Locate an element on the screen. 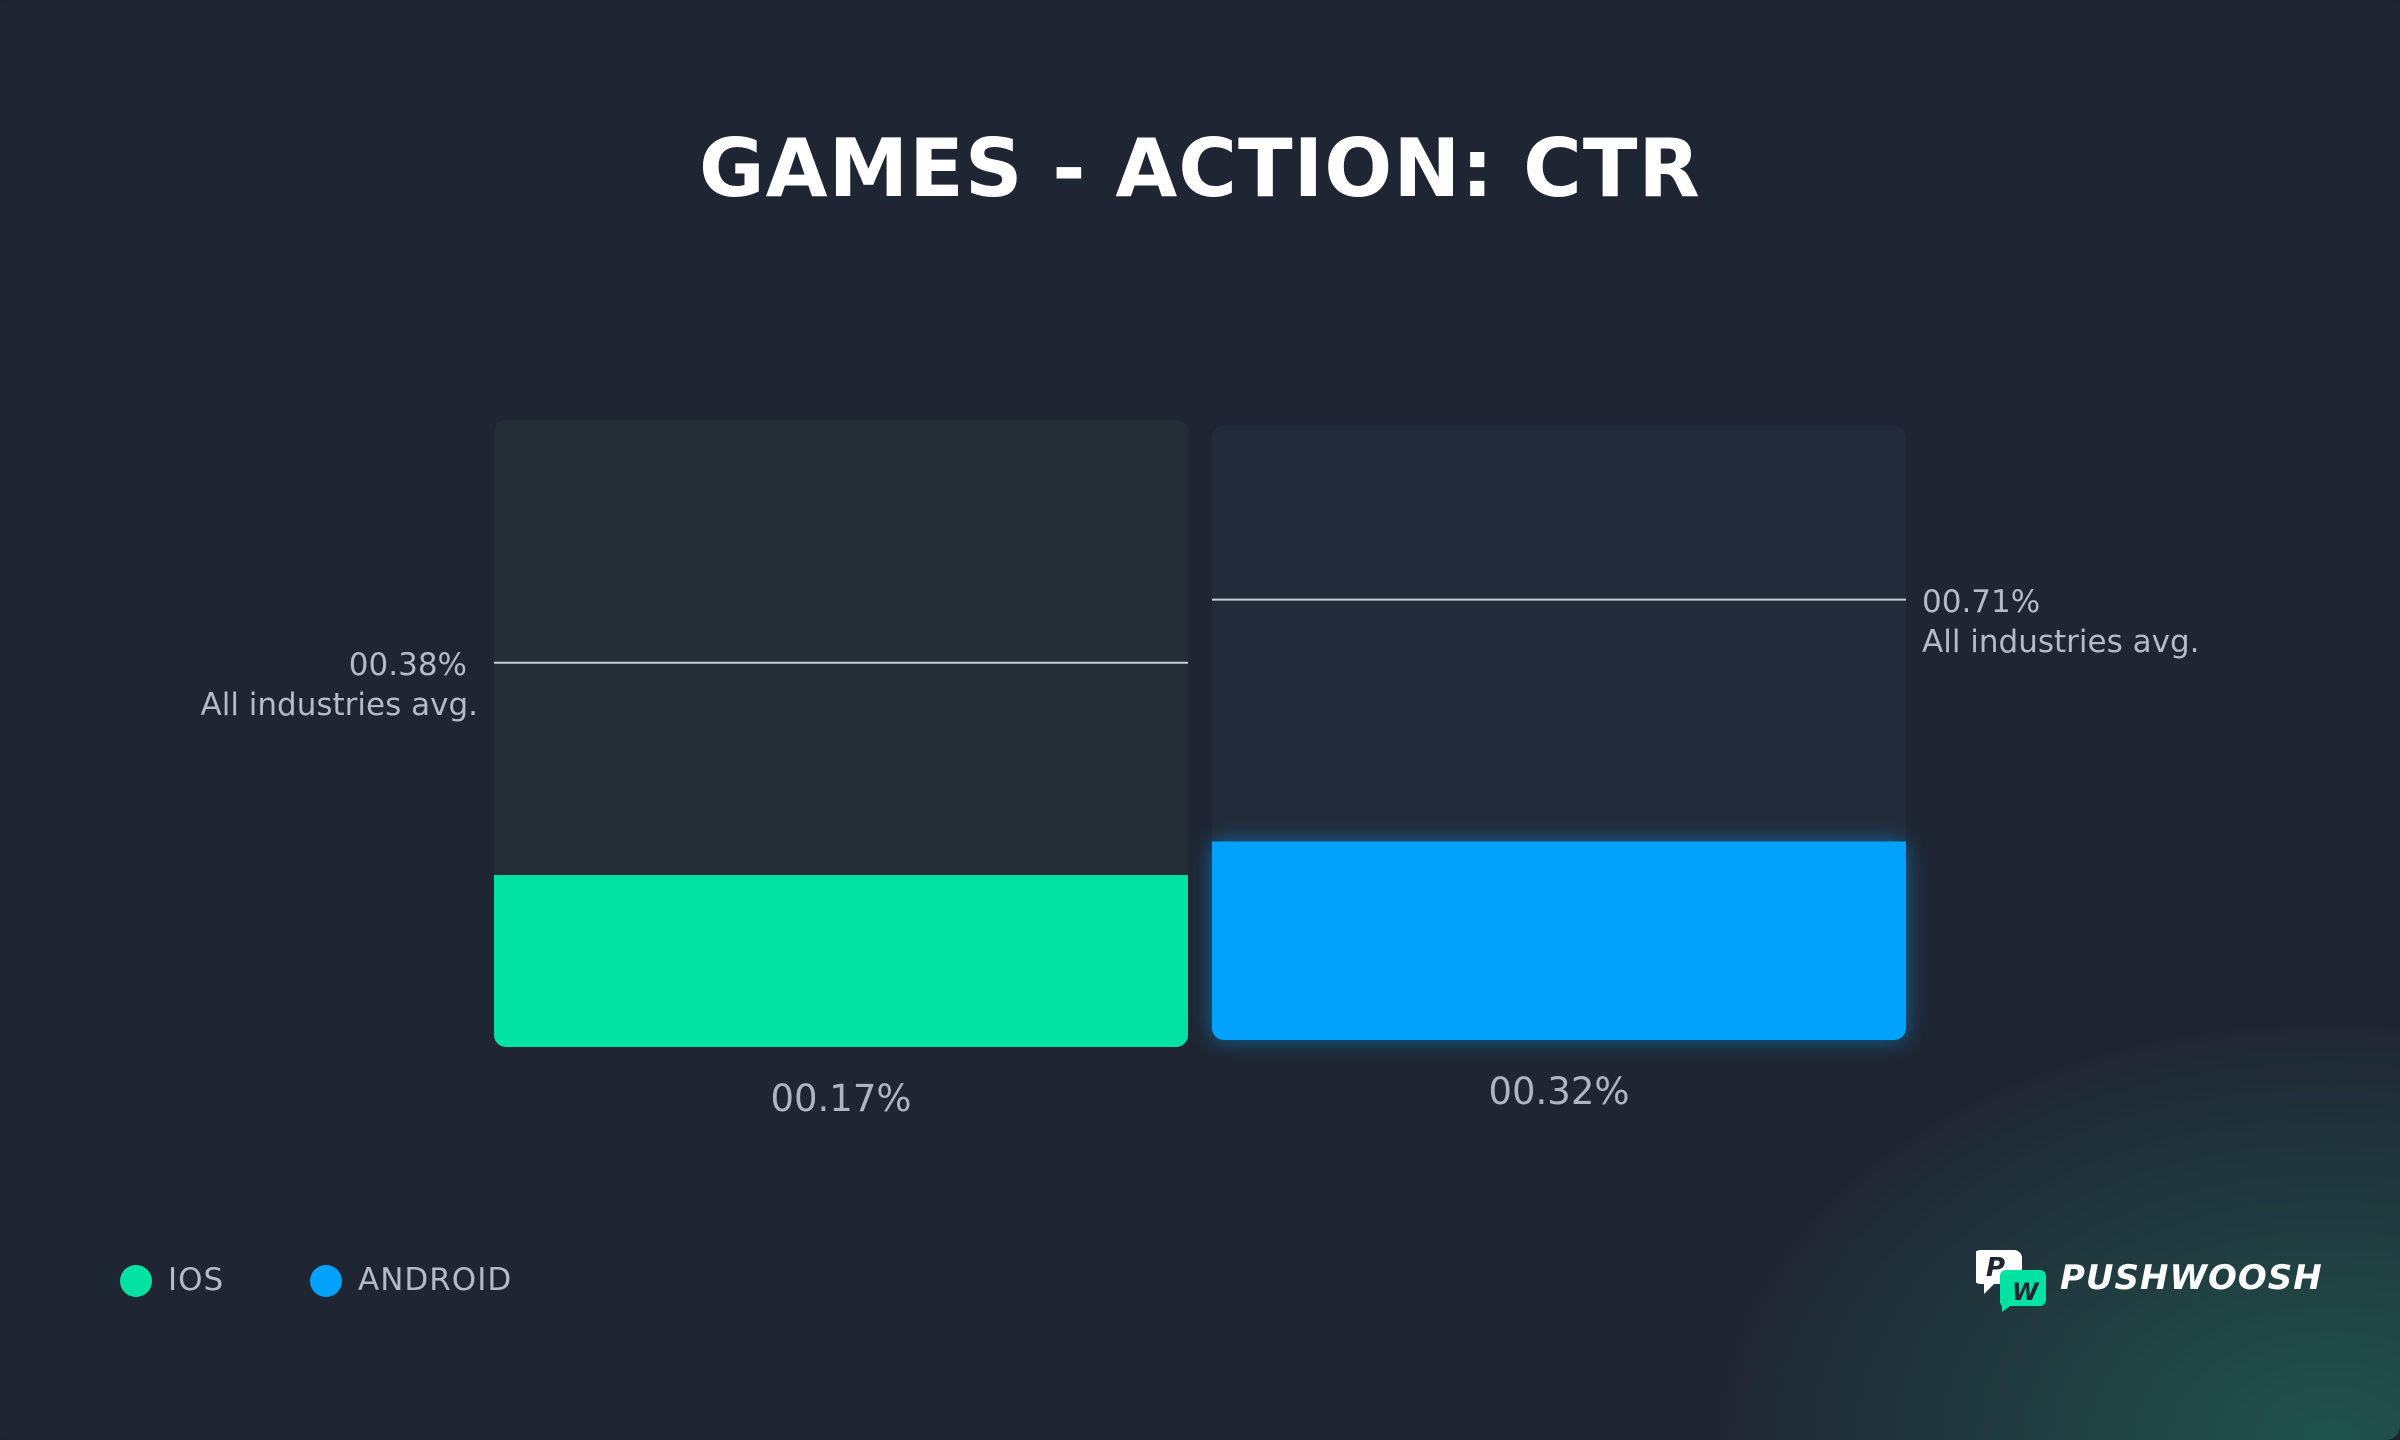  android-dot-icon is located at coordinates (326, 1281).